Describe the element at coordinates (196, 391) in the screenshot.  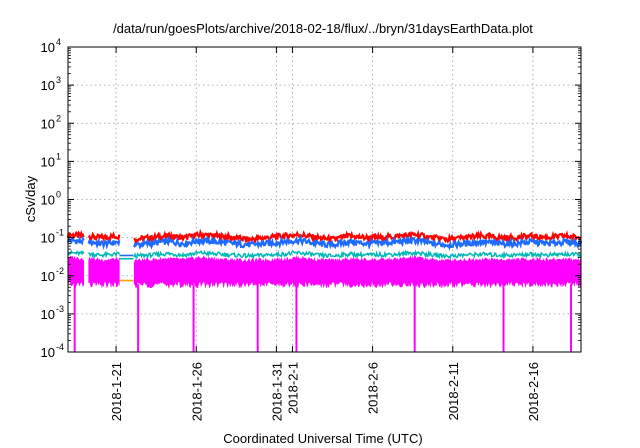
I see `x-tick-label: 2018-1-26` at that location.